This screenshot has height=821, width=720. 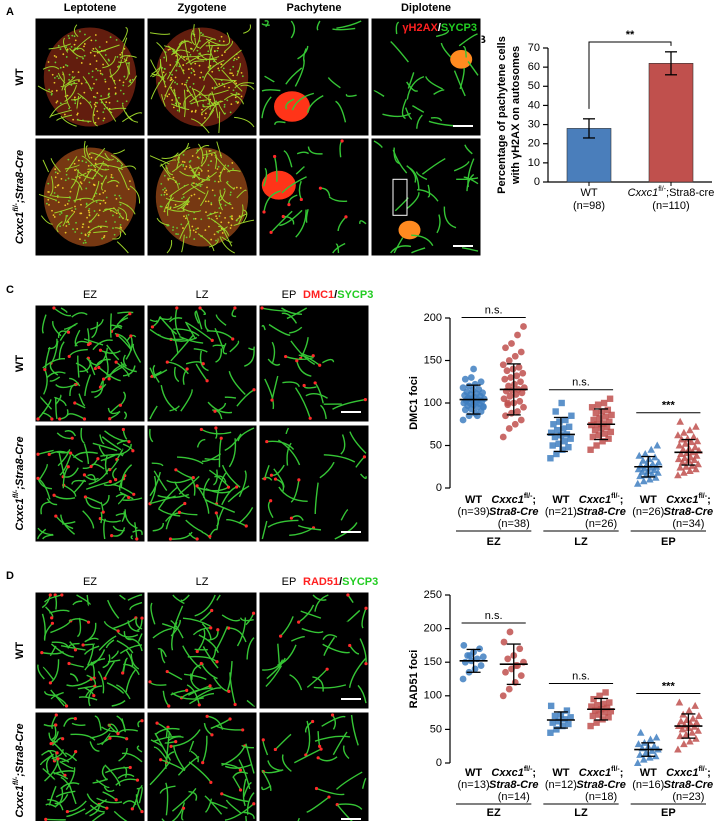 What do you see at coordinates (20, 749) in the screenshot?
I see `genotype-rest: ;Stra8-Cre` at bounding box center [20, 749].